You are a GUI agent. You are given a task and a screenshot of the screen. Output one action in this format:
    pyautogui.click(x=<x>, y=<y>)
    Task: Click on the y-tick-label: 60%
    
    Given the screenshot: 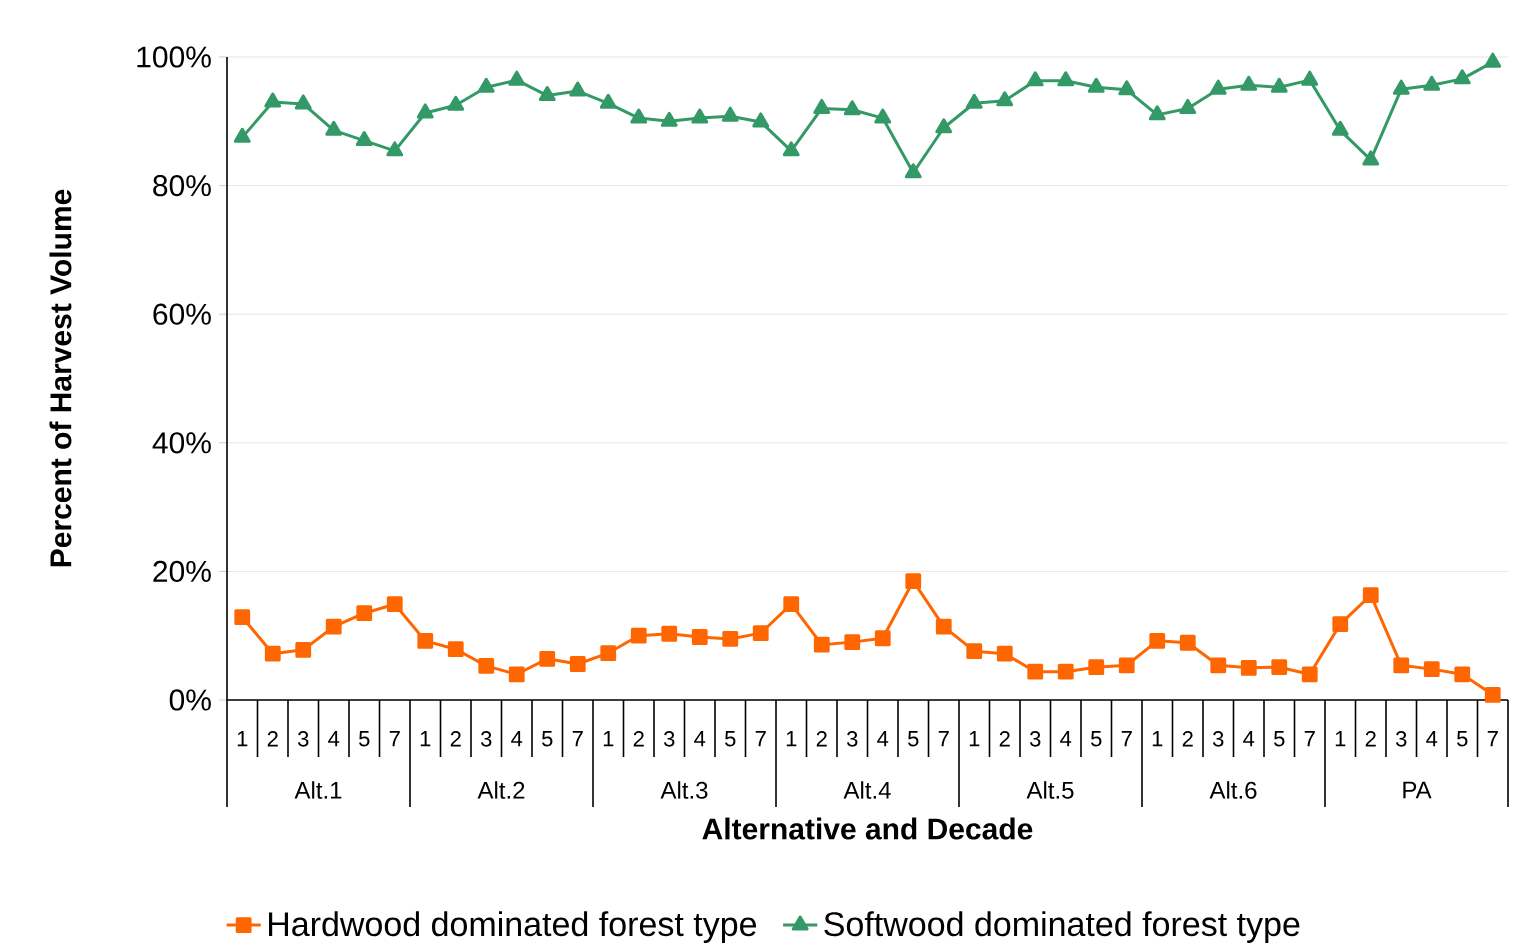 What is the action you would take?
    pyautogui.click(x=182, y=314)
    